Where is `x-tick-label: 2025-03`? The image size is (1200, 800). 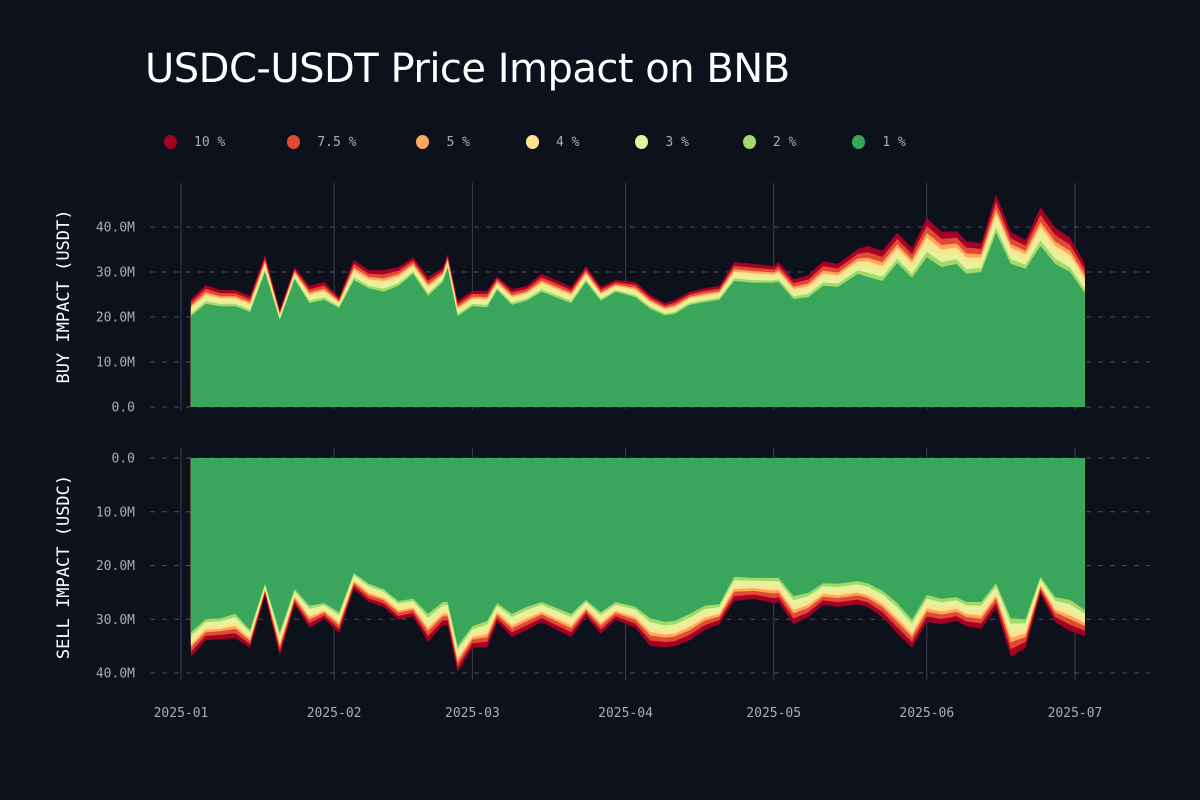
x-tick-label: 2025-03 is located at coordinates (472, 713).